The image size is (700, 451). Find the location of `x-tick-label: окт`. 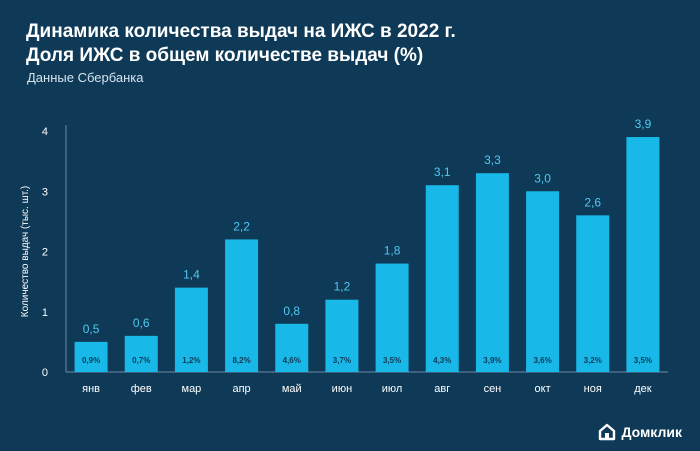

x-tick-label: окт is located at coordinates (543, 389).